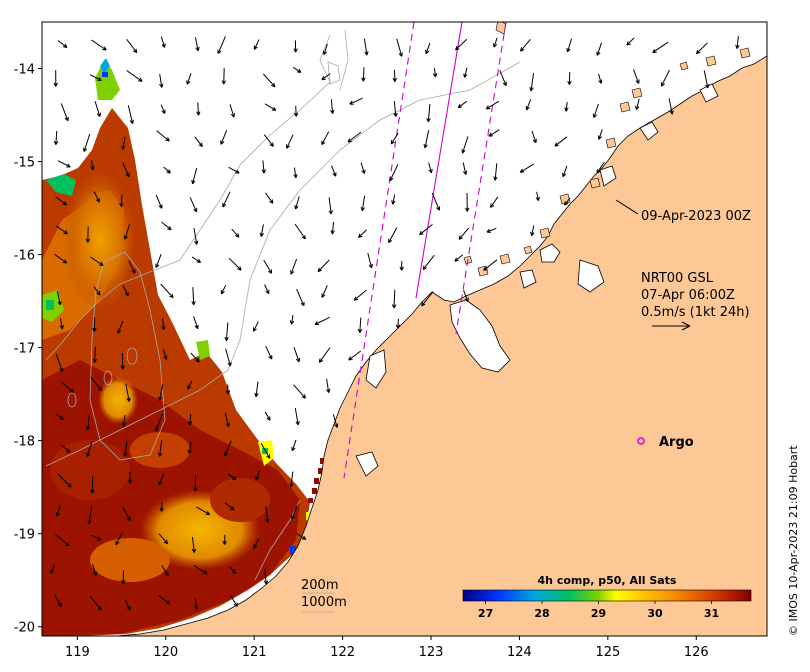 This screenshot has width=810, height=672. Describe the element at coordinates (607, 652) in the screenshot. I see `lon-tick-label: 125` at that location.